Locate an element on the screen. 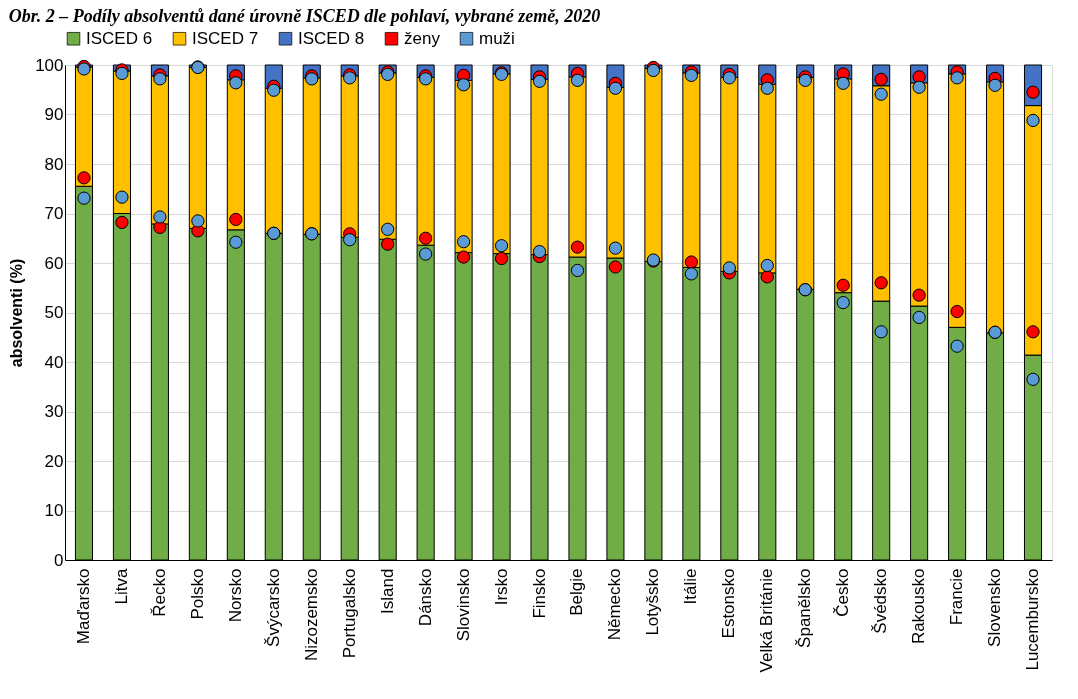 The image size is (1078, 699). x-tick-label: Velká Británie is located at coordinates (767, 620).